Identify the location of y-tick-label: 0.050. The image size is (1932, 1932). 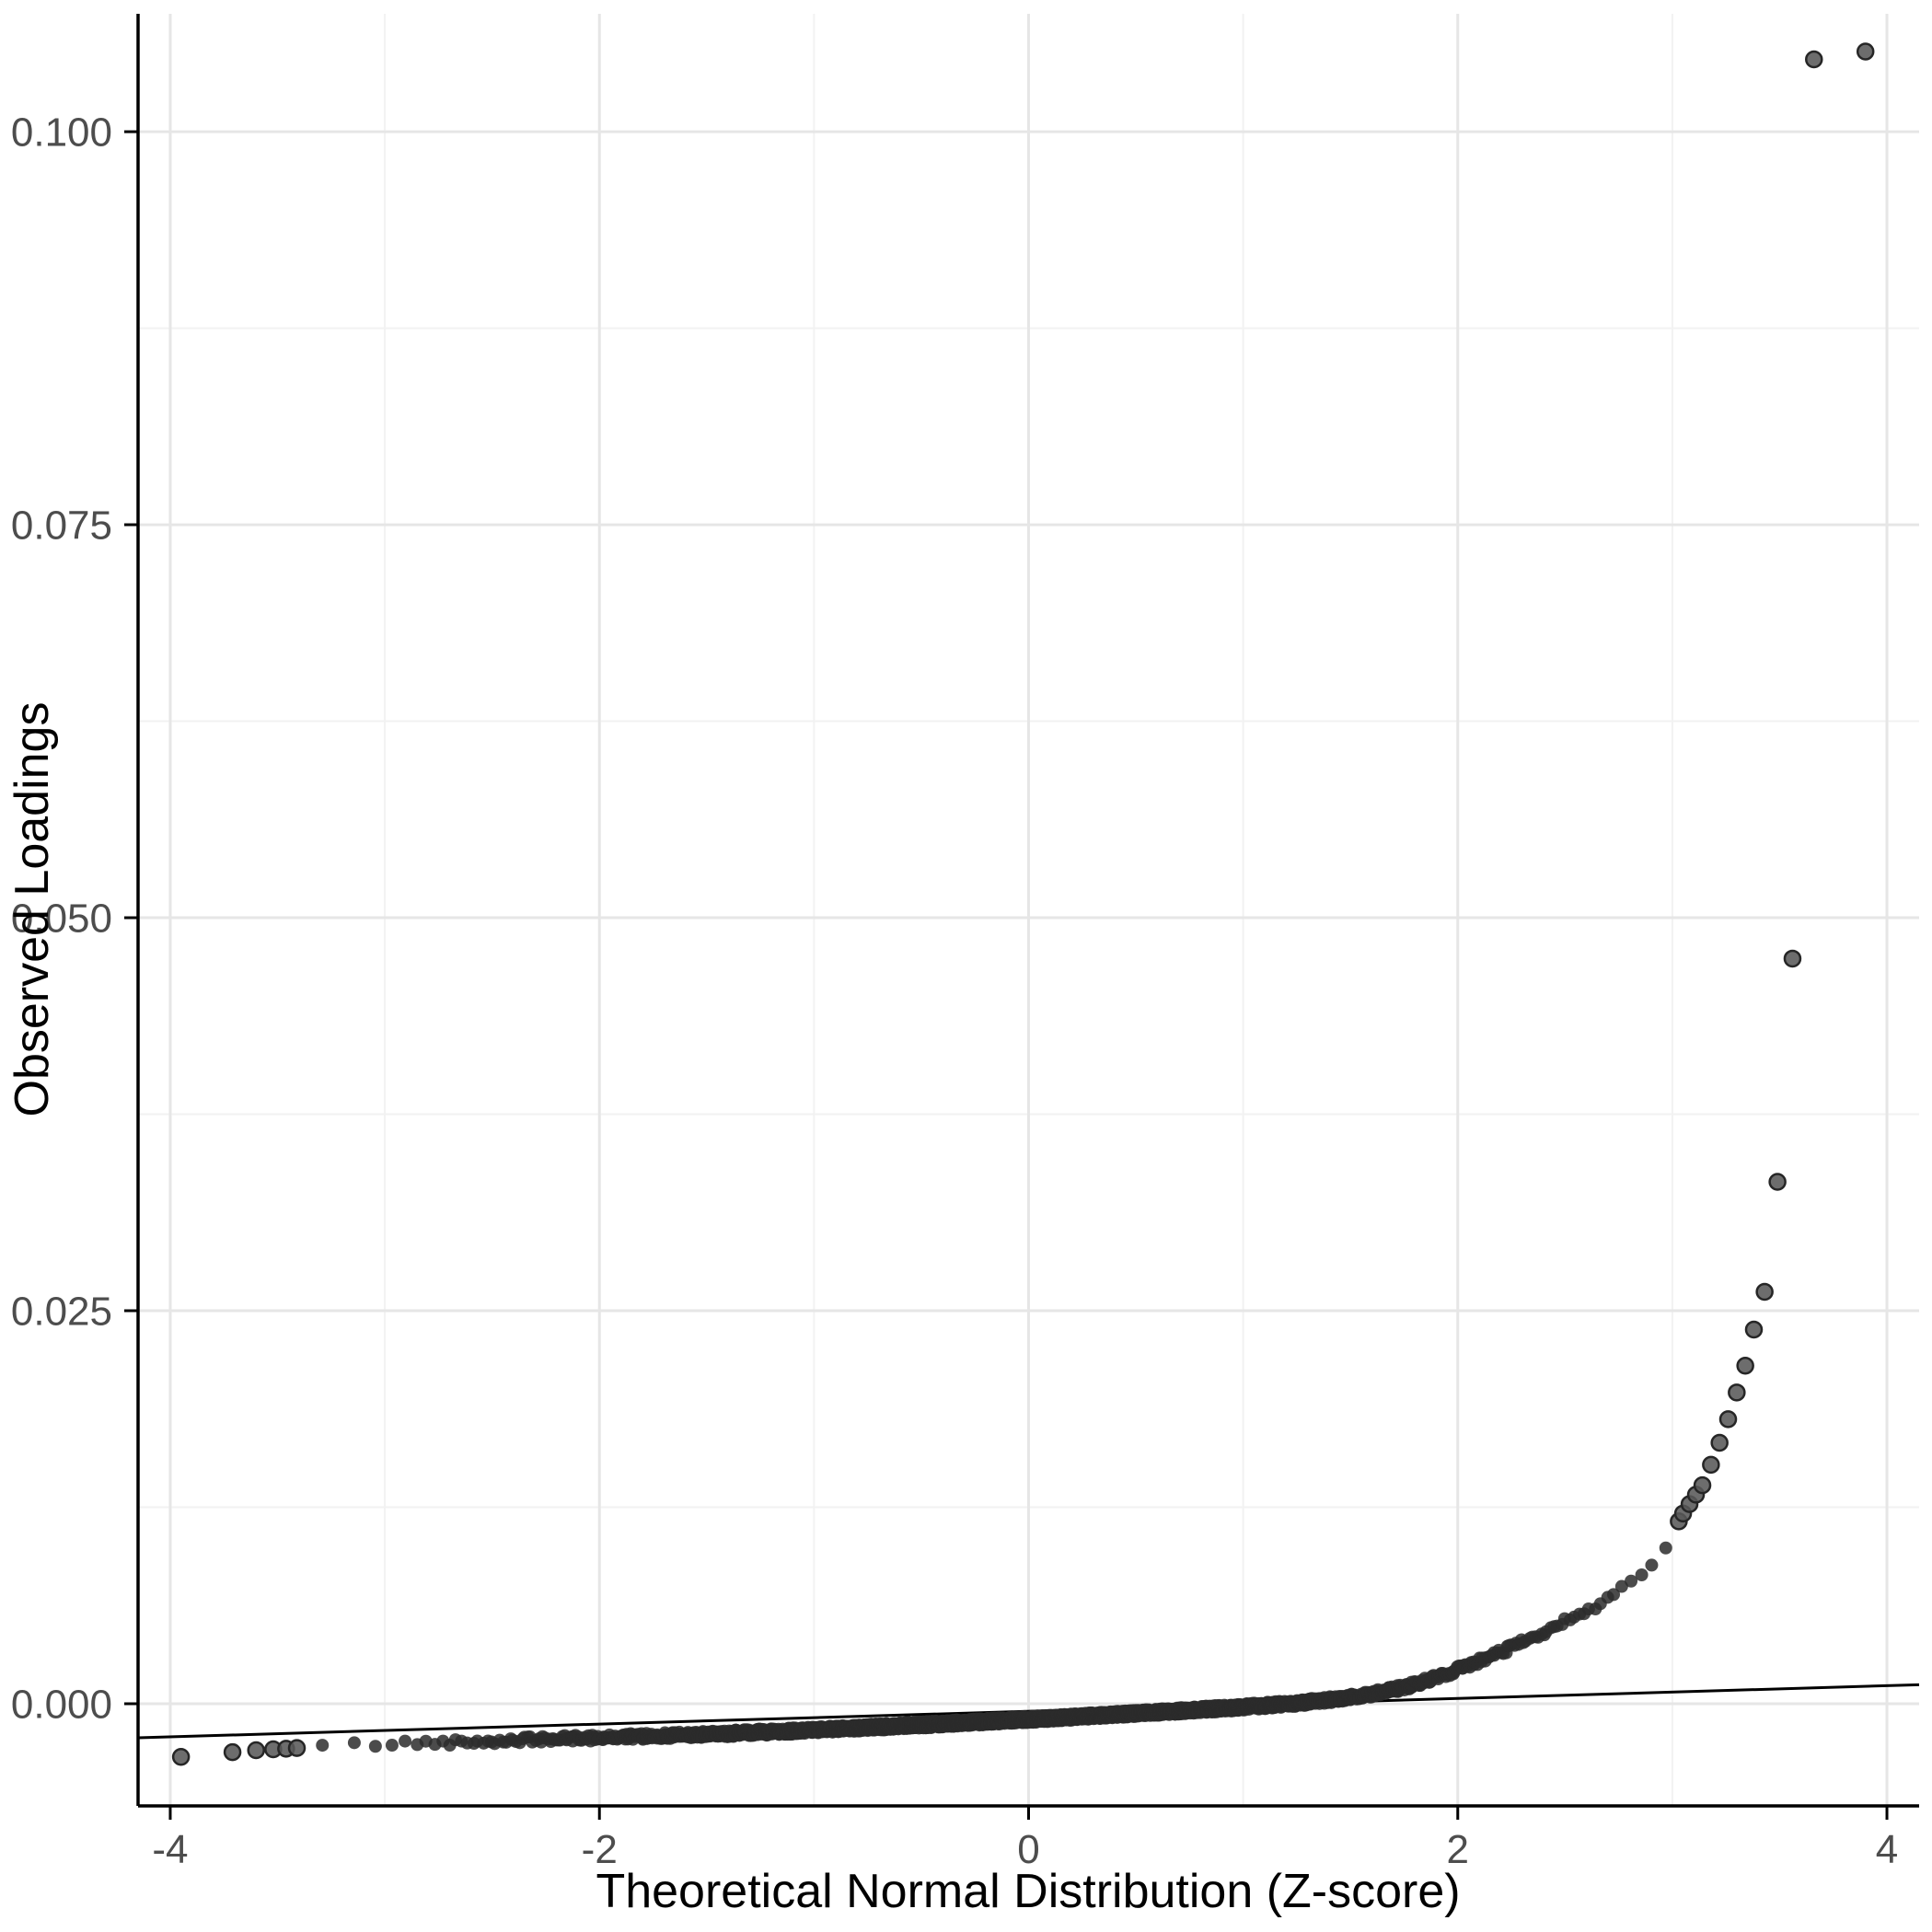
(62, 919).